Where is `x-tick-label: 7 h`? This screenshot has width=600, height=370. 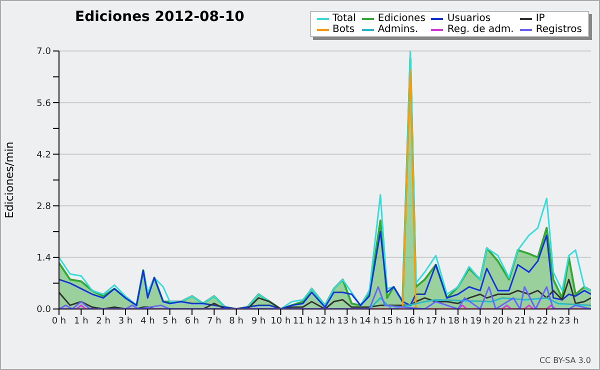 x-tick-label: 7 h is located at coordinates (214, 321).